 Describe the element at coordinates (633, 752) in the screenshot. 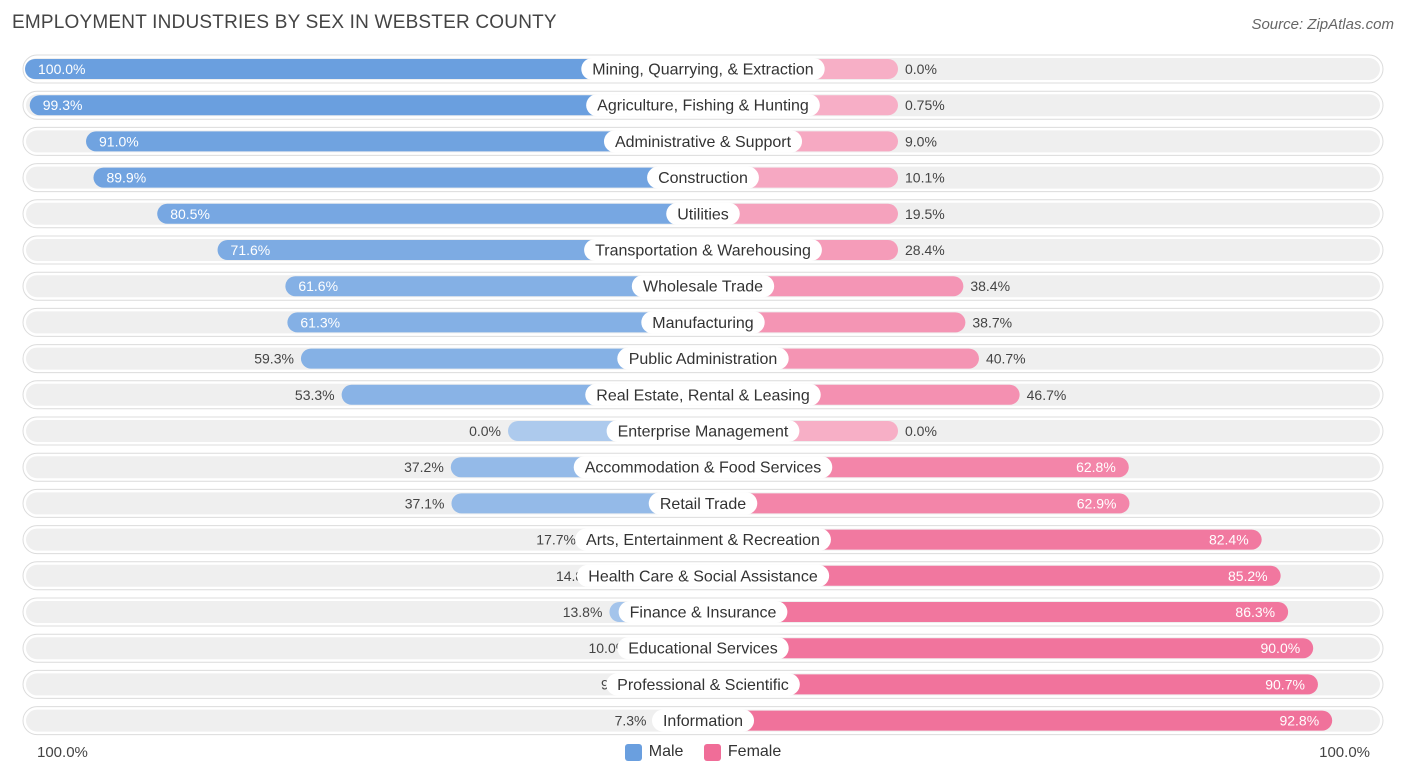

I see `legend-swatch-male` at that location.